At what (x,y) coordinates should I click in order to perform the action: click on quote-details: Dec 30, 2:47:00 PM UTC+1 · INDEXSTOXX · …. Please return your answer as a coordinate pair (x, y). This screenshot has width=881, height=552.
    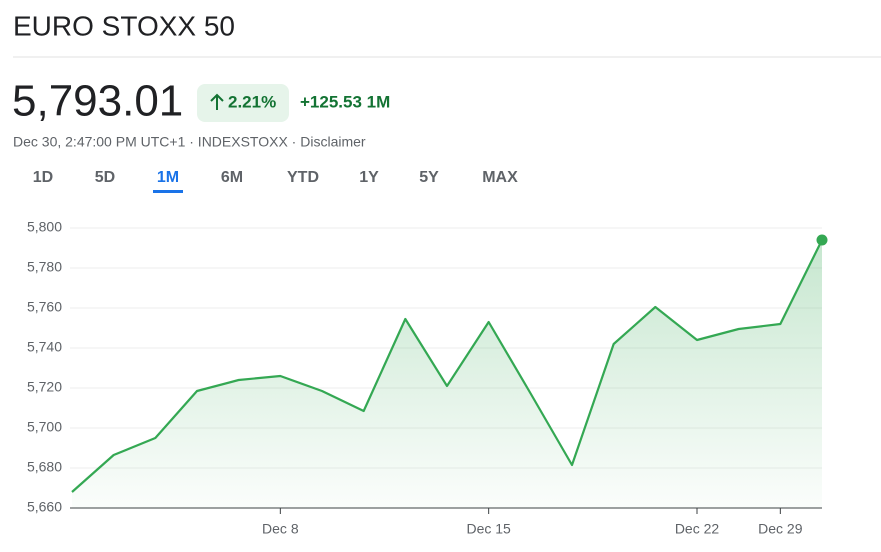
    Looking at the image, I should click on (189, 142).